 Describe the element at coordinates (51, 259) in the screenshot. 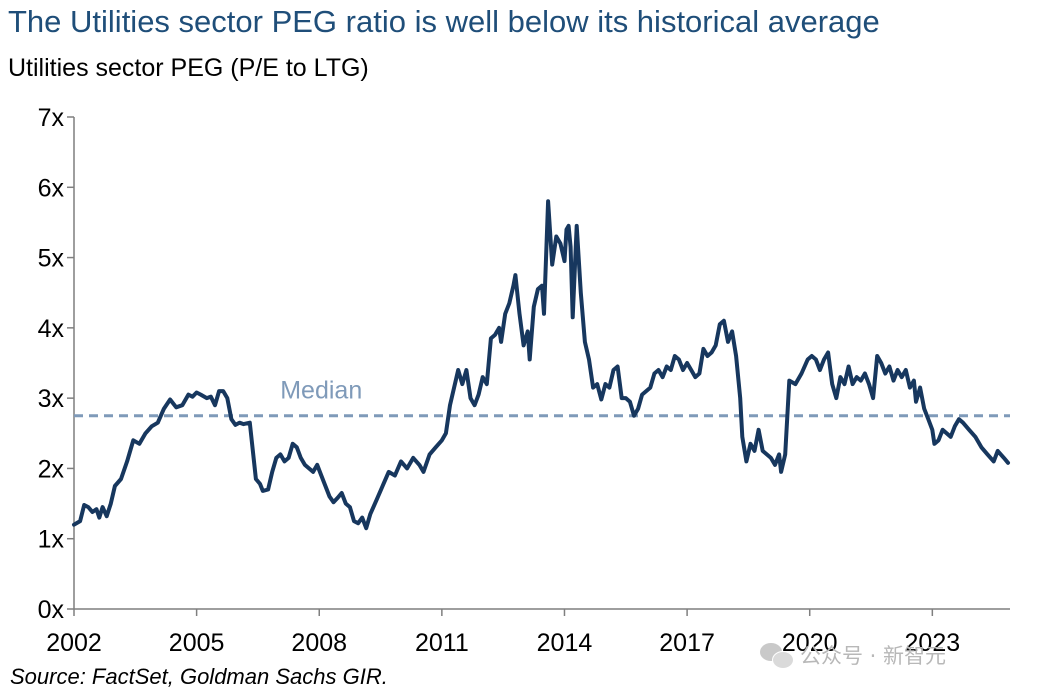

I see `y-tick-label: 5x` at that location.